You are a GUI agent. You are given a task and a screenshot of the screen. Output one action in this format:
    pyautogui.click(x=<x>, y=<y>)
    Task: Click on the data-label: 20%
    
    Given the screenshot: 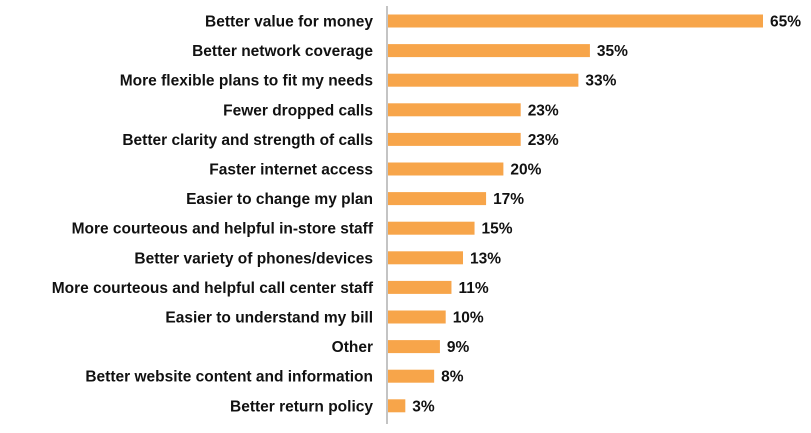 What is the action you would take?
    pyautogui.click(x=525, y=170)
    